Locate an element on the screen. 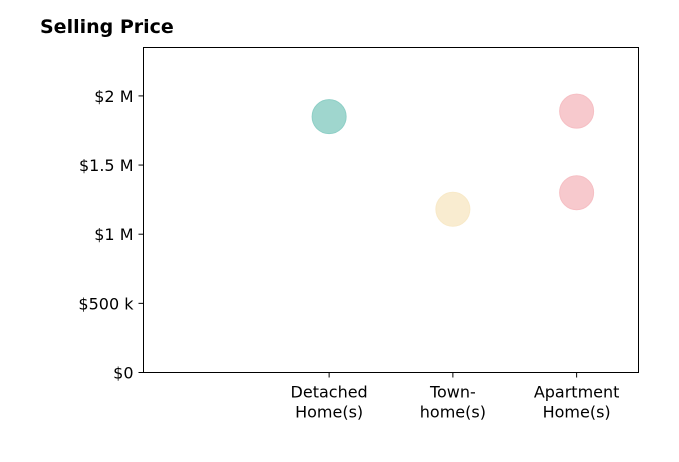  y-tick-label-2: $1 M is located at coordinates (113, 234).